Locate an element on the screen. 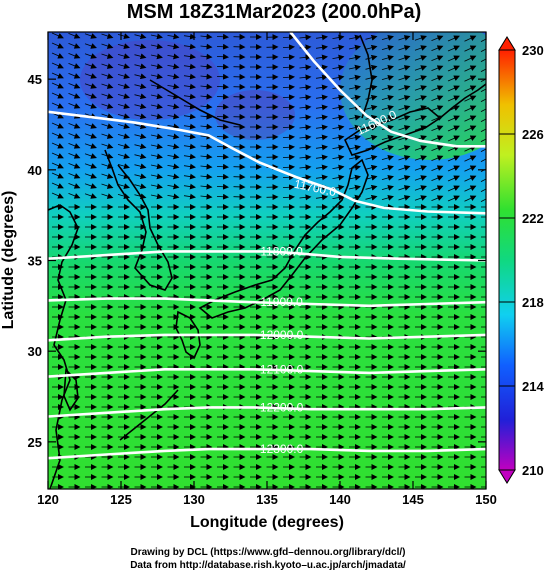  contour-label: 11800.0 is located at coordinates (281, 251).